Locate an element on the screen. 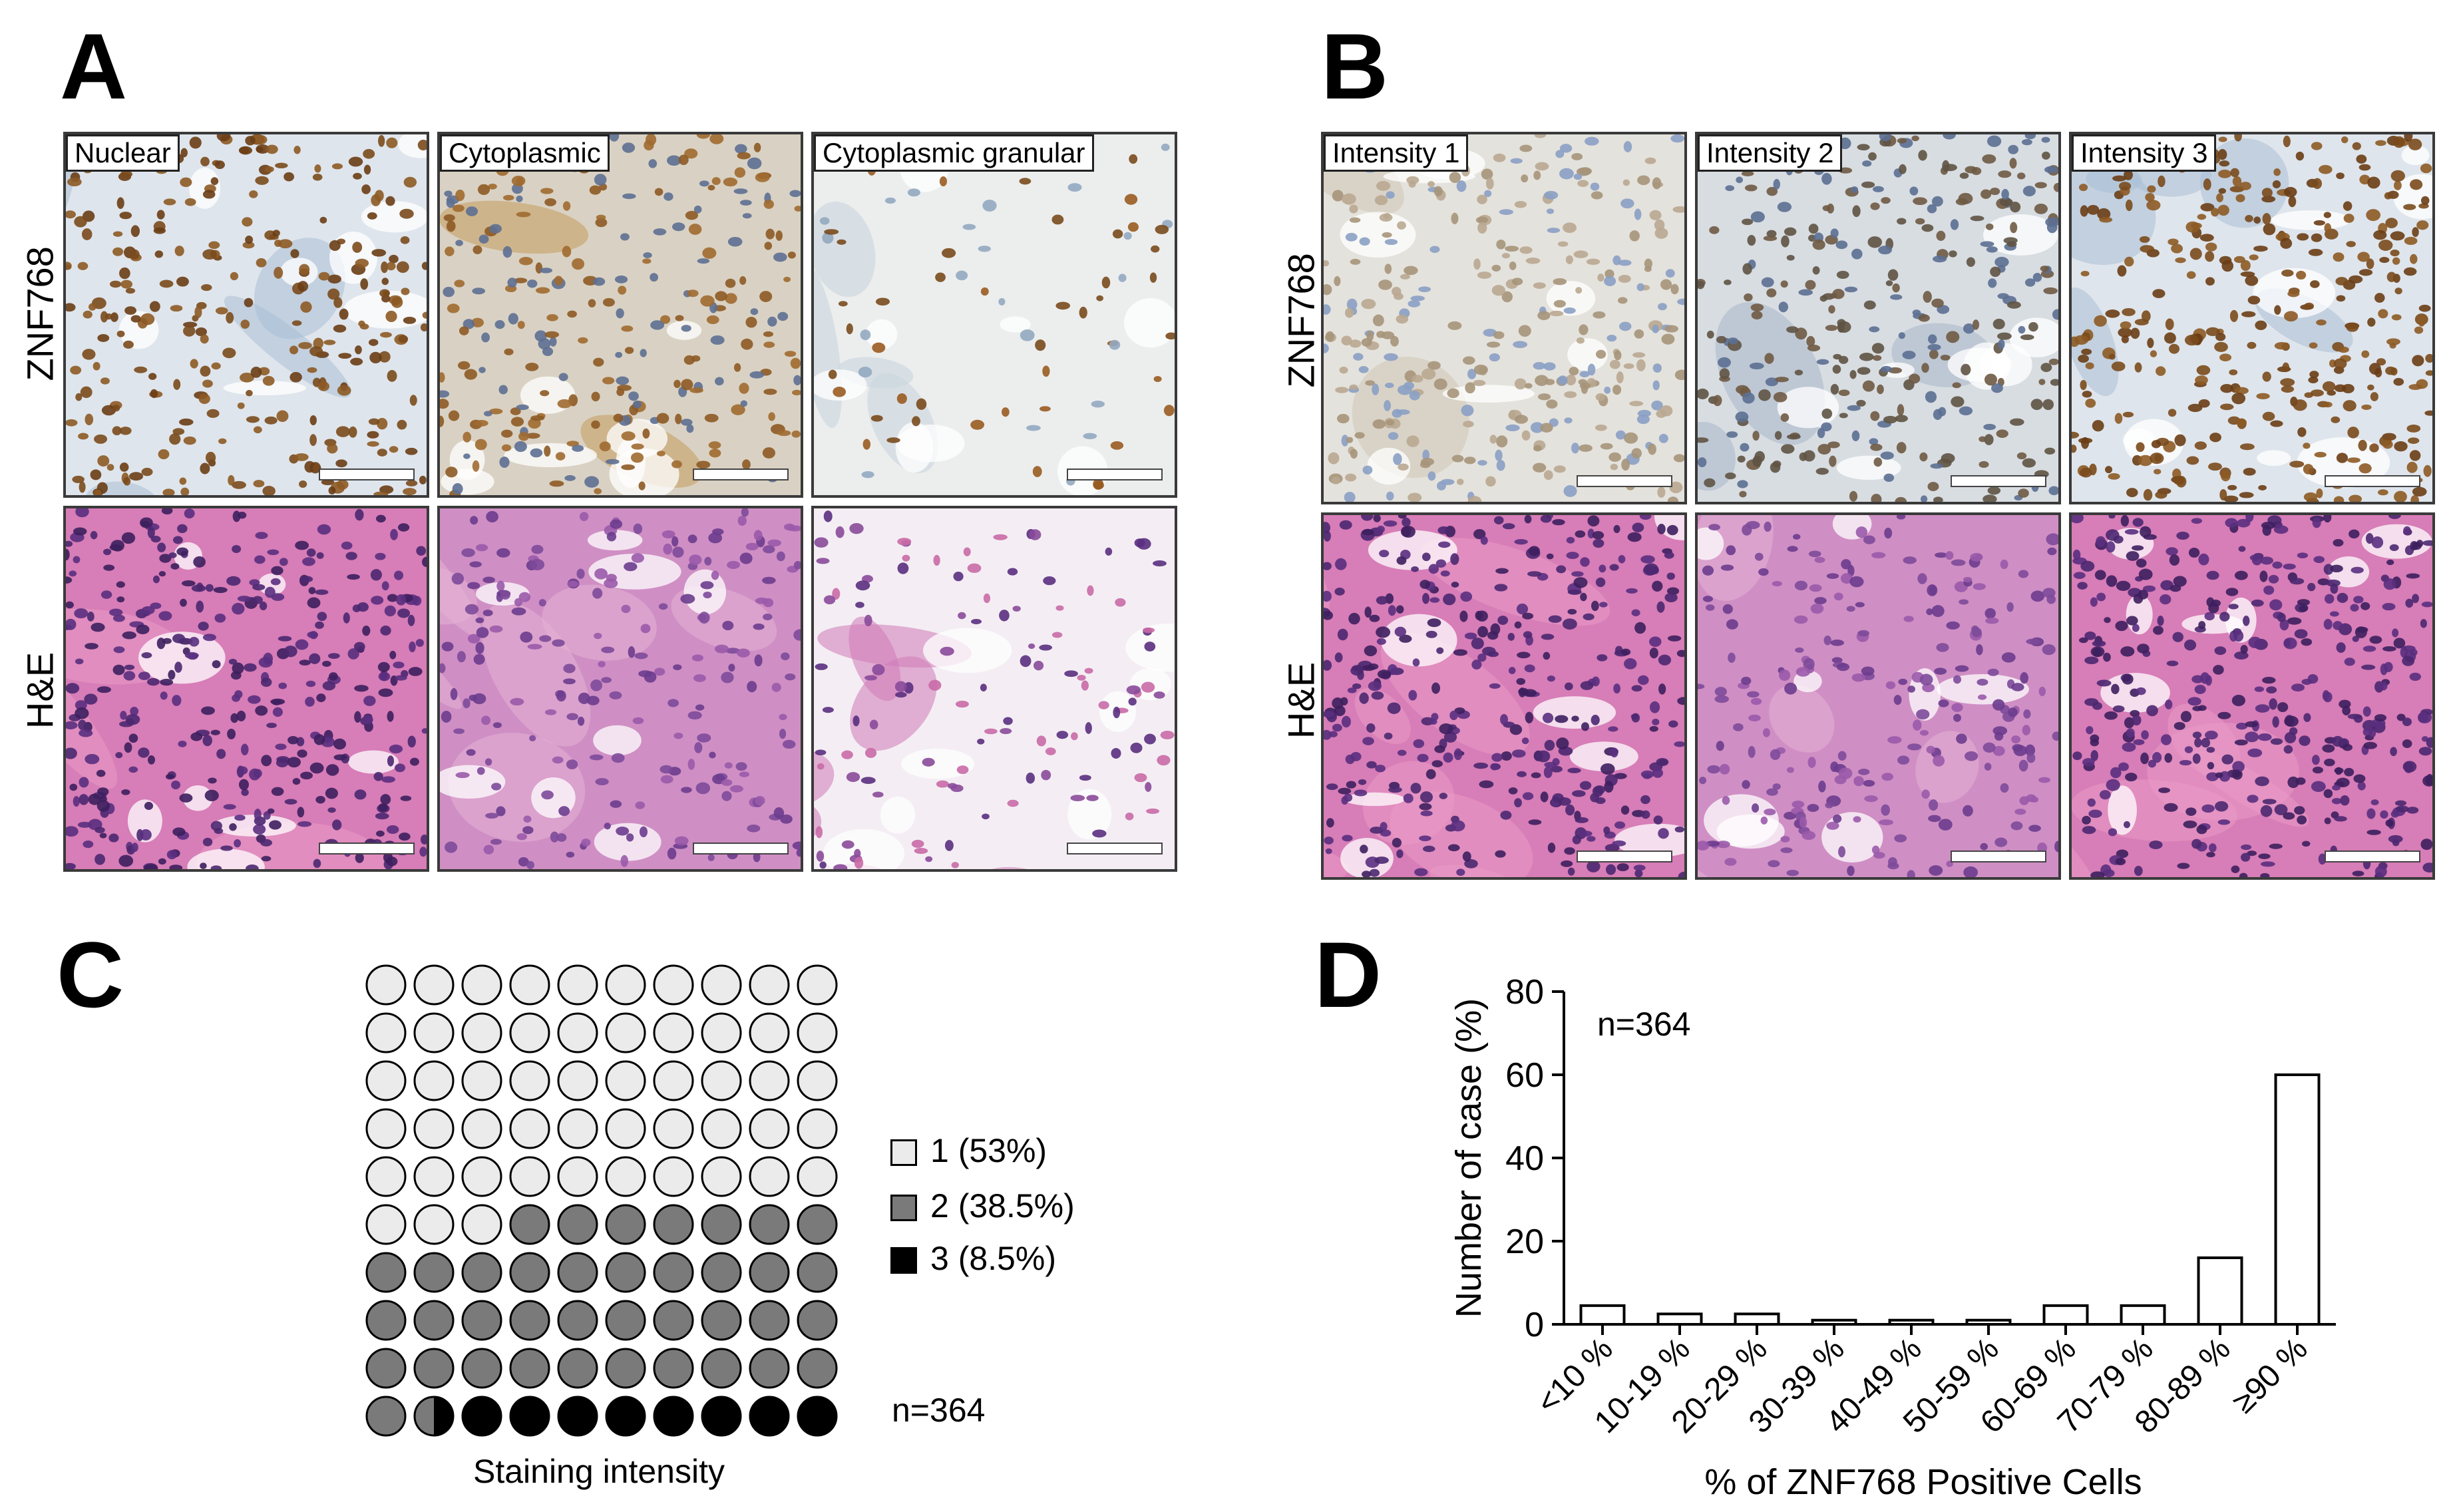 This screenshot has width=2457, height=1512. legend-label-1: 1 (53%) is located at coordinates (988, 1150).